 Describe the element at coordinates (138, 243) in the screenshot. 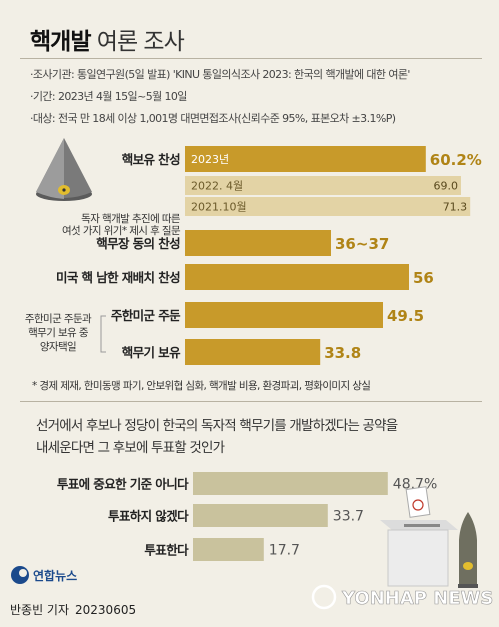

I see `category-label: 핵무장 동의 찬성` at that location.